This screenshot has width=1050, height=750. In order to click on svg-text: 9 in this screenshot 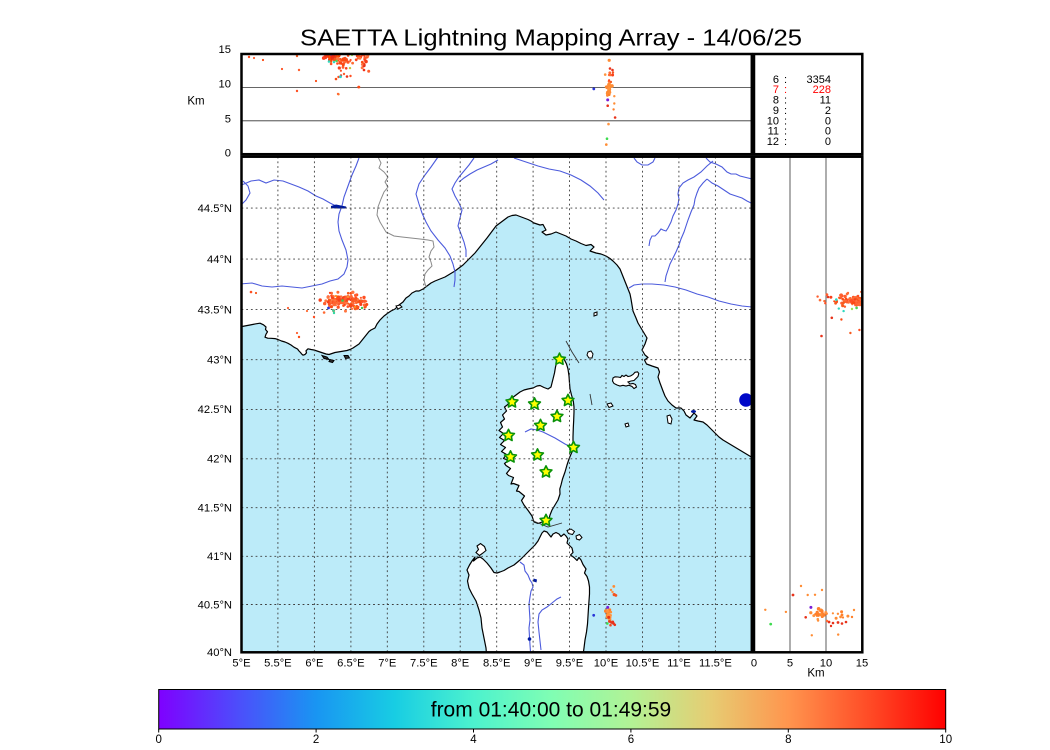, I will do `click(776, 111)`.